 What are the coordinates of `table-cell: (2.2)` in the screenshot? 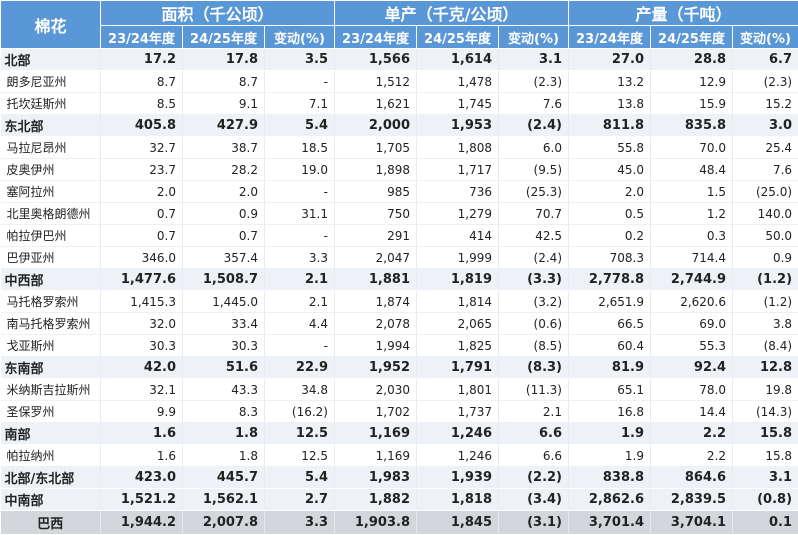 It's located at (534, 478).